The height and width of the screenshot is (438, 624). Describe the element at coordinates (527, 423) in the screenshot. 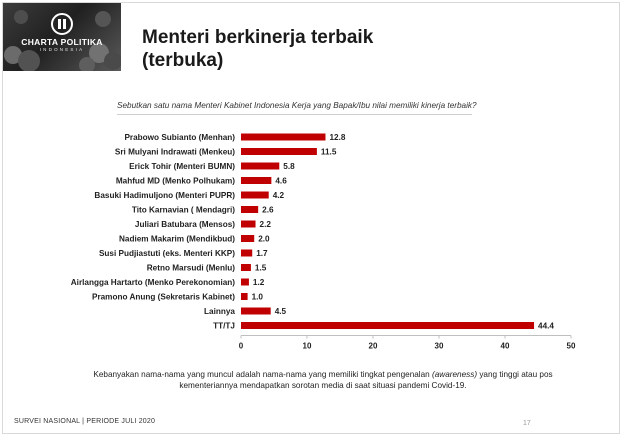

I see `page-number: 17` at that location.